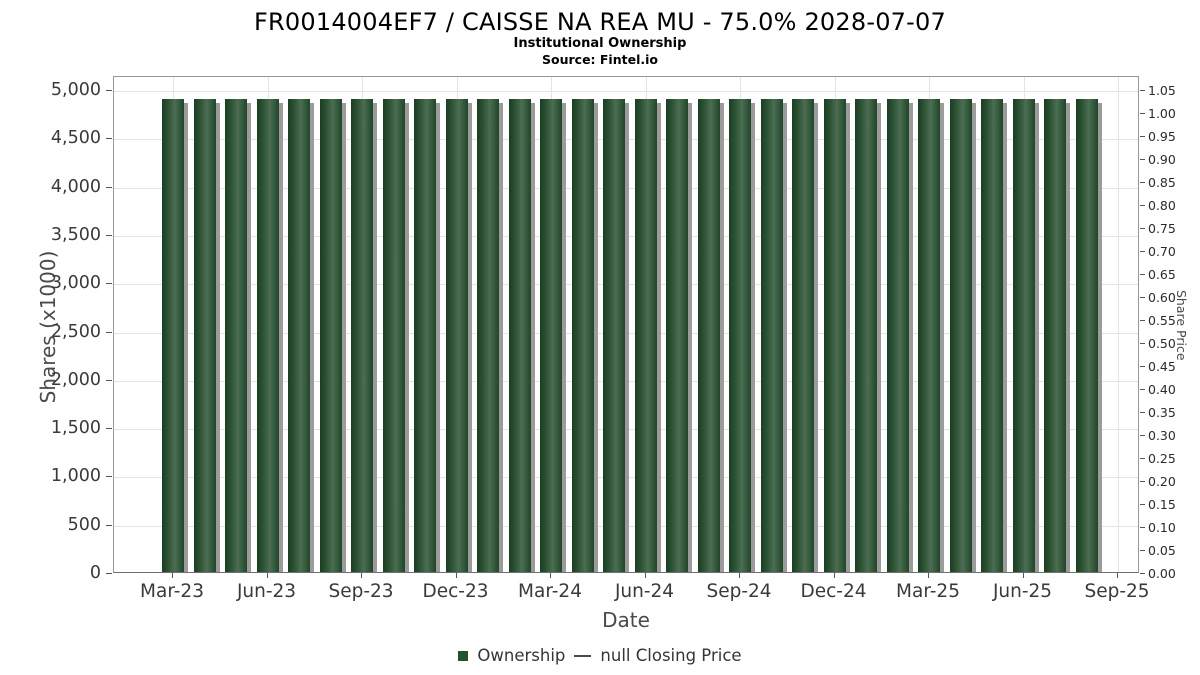 This screenshot has width=1200, height=675. What do you see at coordinates (1181, 325) in the screenshot?
I see `y-axis-label-share-price: Share Price` at bounding box center [1181, 325].